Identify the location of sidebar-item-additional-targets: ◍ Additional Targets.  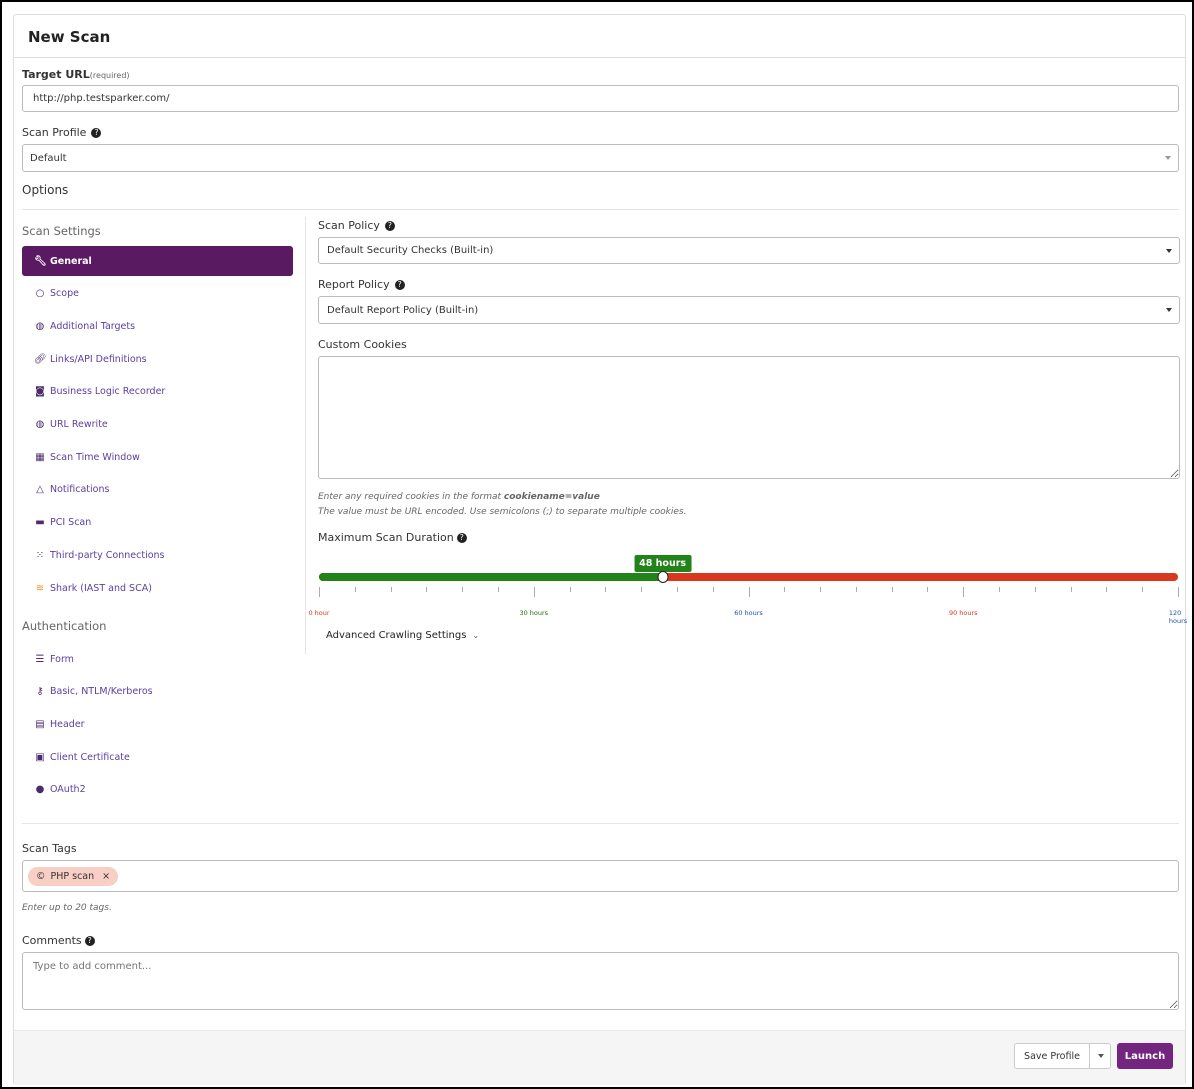
(157, 326).